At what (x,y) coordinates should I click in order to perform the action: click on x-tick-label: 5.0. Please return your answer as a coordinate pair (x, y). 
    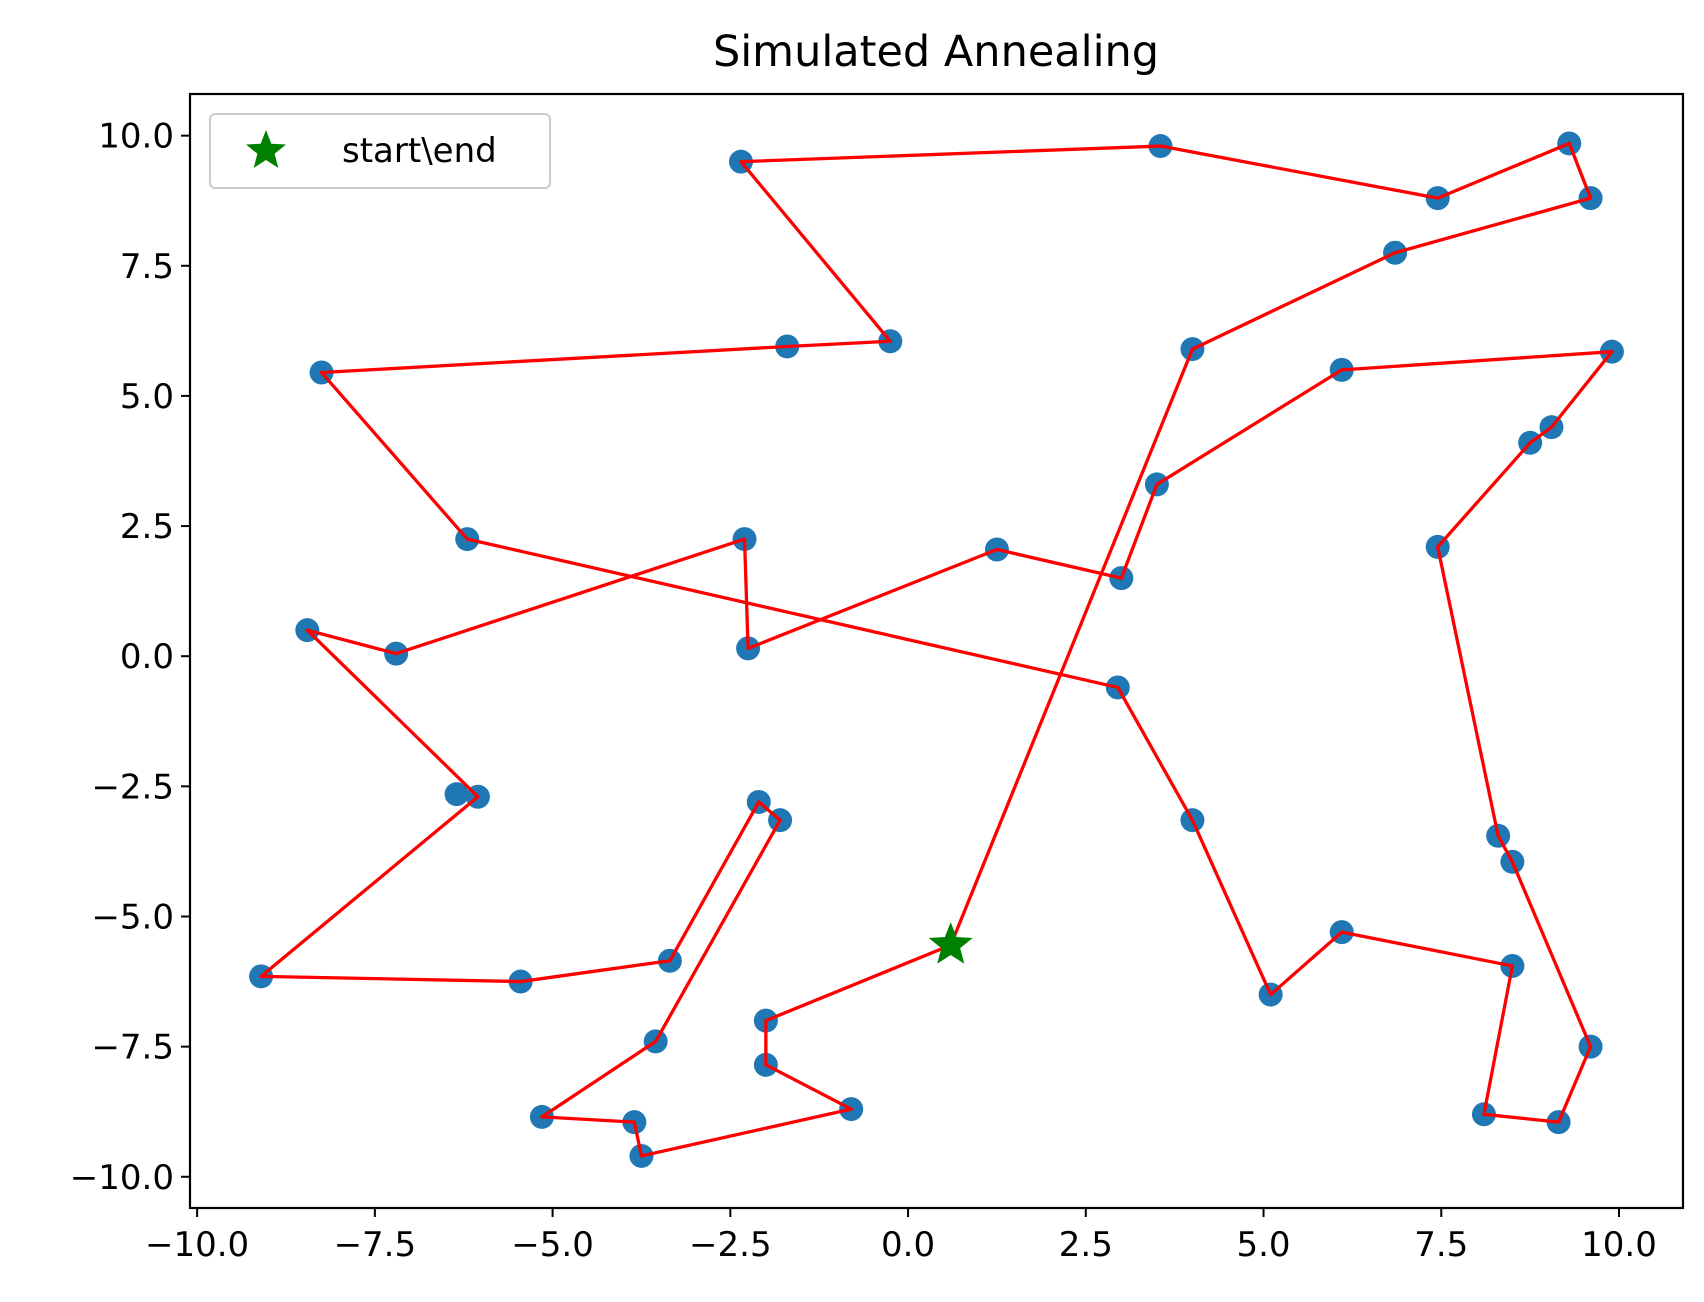
    Looking at the image, I should click on (1263, 1245).